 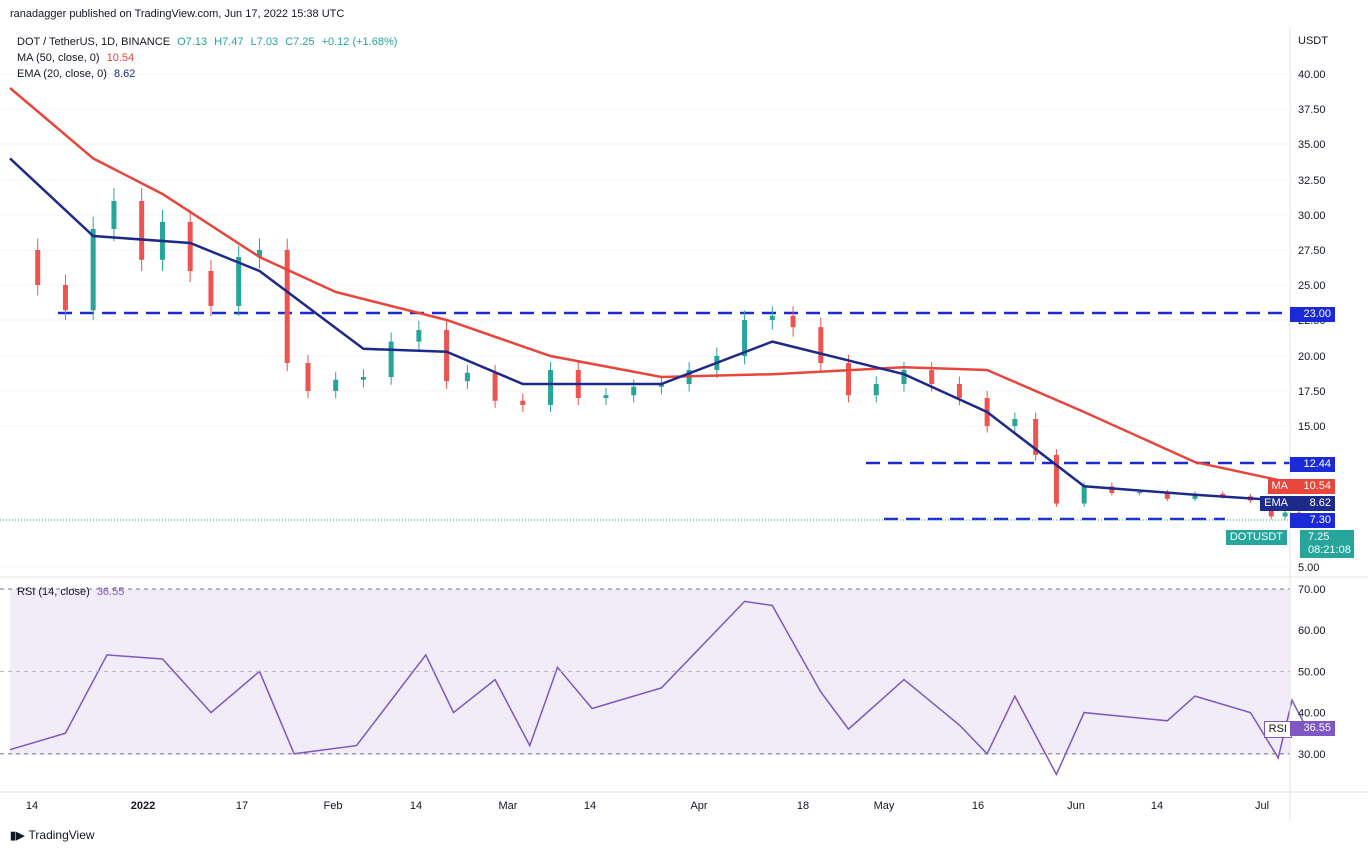 I want to click on currency-label: USDT, so click(x=1313, y=41).